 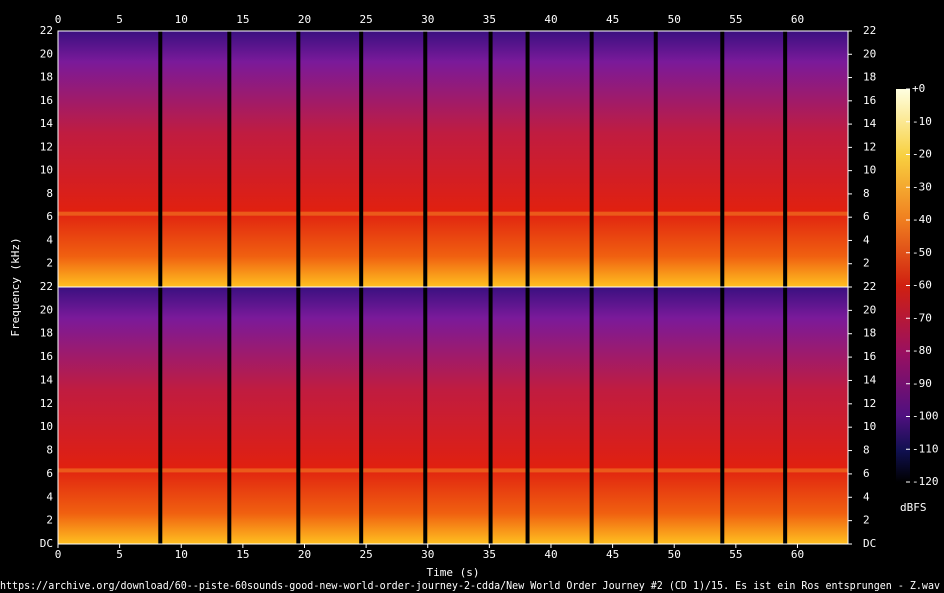 I want to click on colorbar-tick-label: -10, so click(x=922, y=121).